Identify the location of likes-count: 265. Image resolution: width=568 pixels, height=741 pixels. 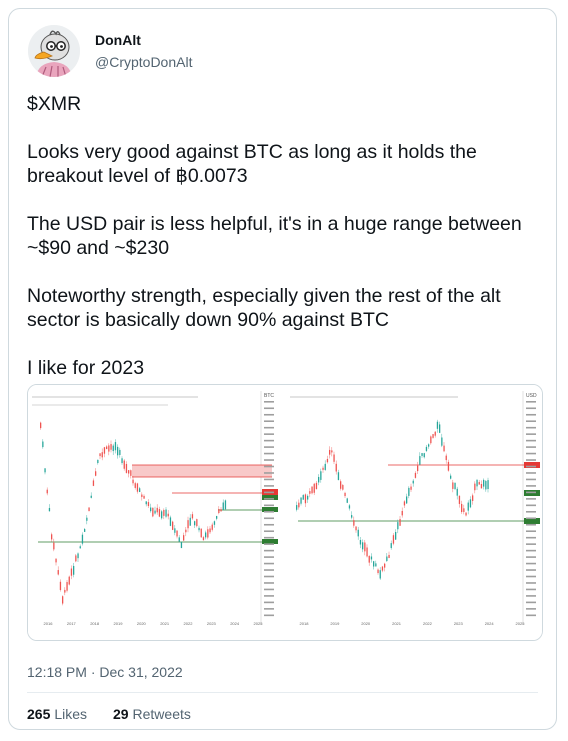
(38, 714).